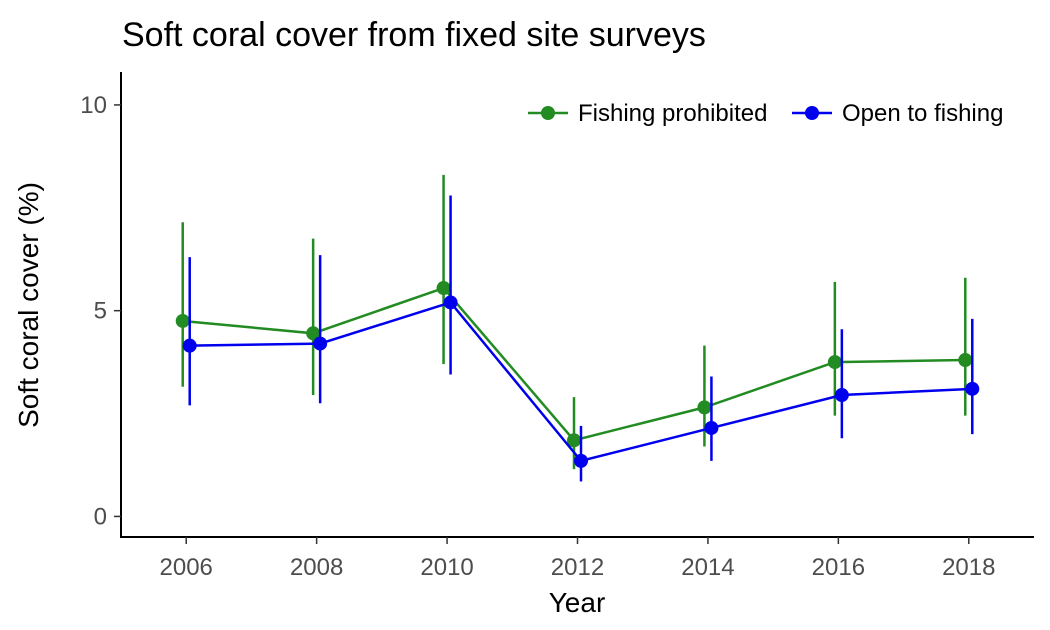 This screenshot has height=630, width=1050. Describe the element at coordinates (707, 567) in the screenshot. I see `x-tick-label: 2014` at that location.